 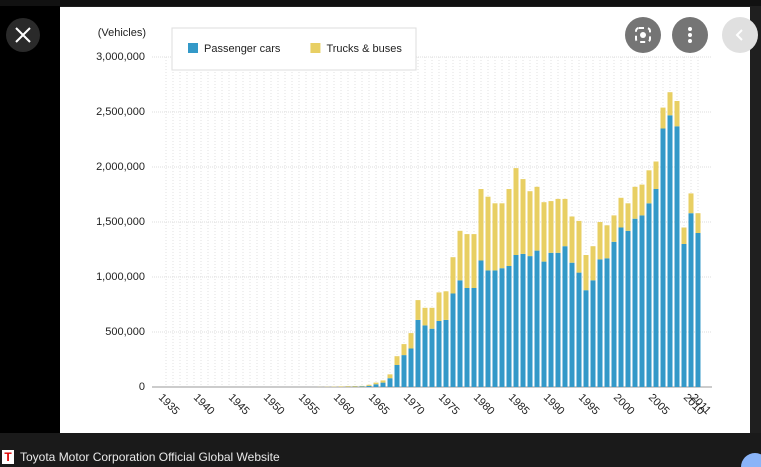 What do you see at coordinates (484, 405) in the screenshot?
I see `x-tick-label: 1980` at bounding box center [484, 405].